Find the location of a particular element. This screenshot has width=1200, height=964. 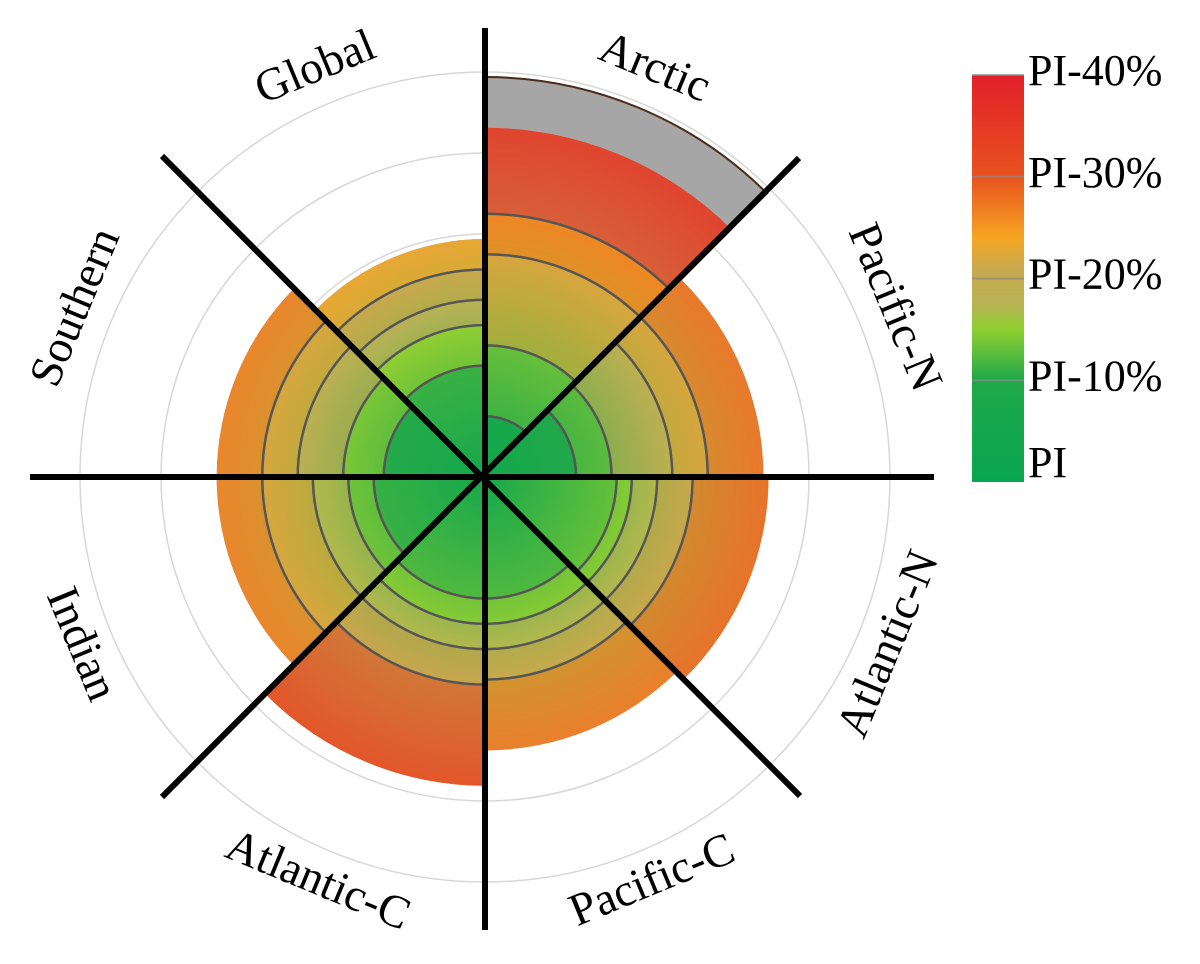

colorbar-label-2: PI-30% is located at coordinates (1095, 172).